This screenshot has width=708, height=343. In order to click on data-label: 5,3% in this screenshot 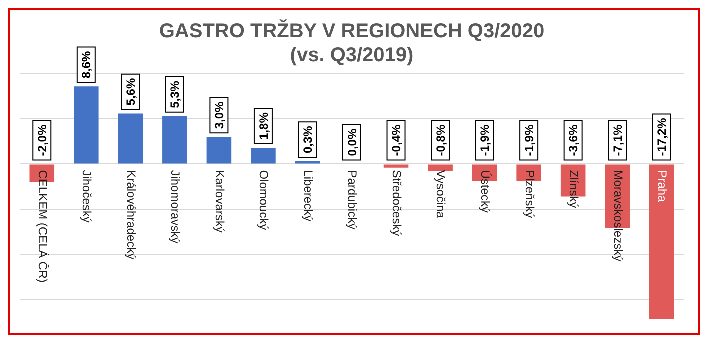, I will do `click(175, 94)`.